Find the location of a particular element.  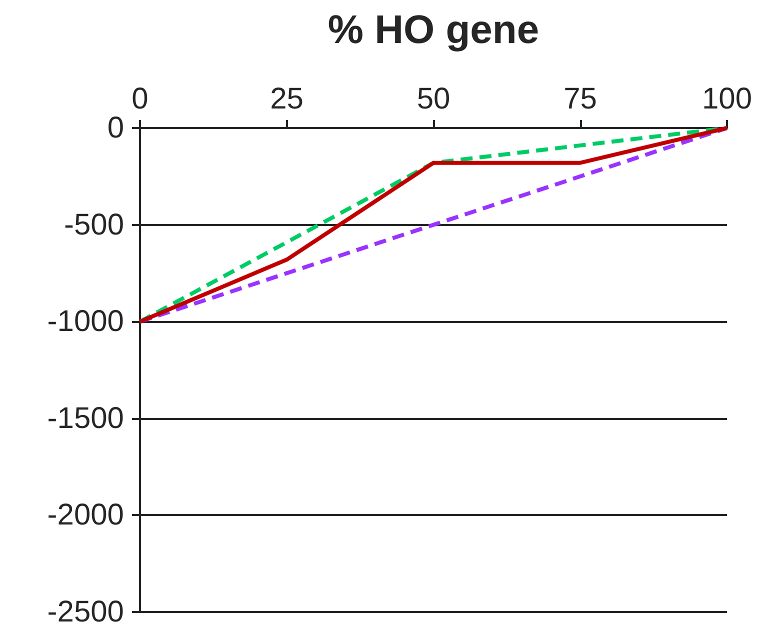

y-tick-label: -500 is located at coordinates (94, 225).